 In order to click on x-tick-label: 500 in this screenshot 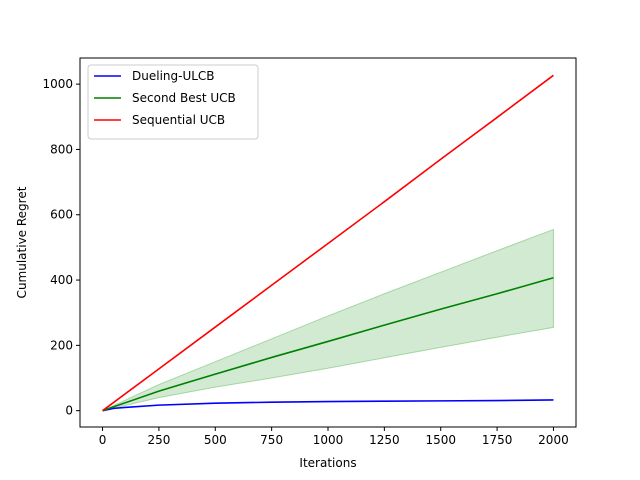, I will do `click(215, 440)`.